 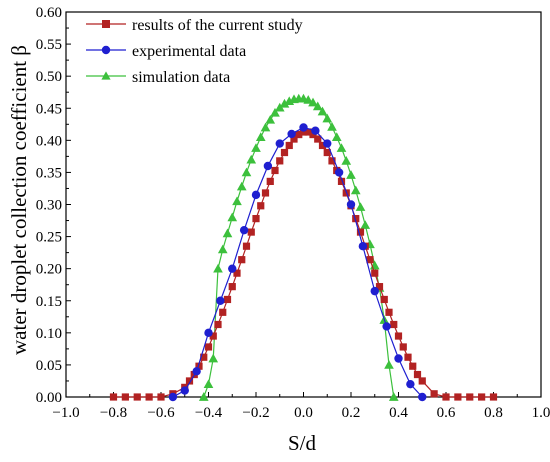 What do you see at coordinates (446, 413) in the screenshot?
I see `x-tick-label: 0.6` at bounding box center [446, 413].